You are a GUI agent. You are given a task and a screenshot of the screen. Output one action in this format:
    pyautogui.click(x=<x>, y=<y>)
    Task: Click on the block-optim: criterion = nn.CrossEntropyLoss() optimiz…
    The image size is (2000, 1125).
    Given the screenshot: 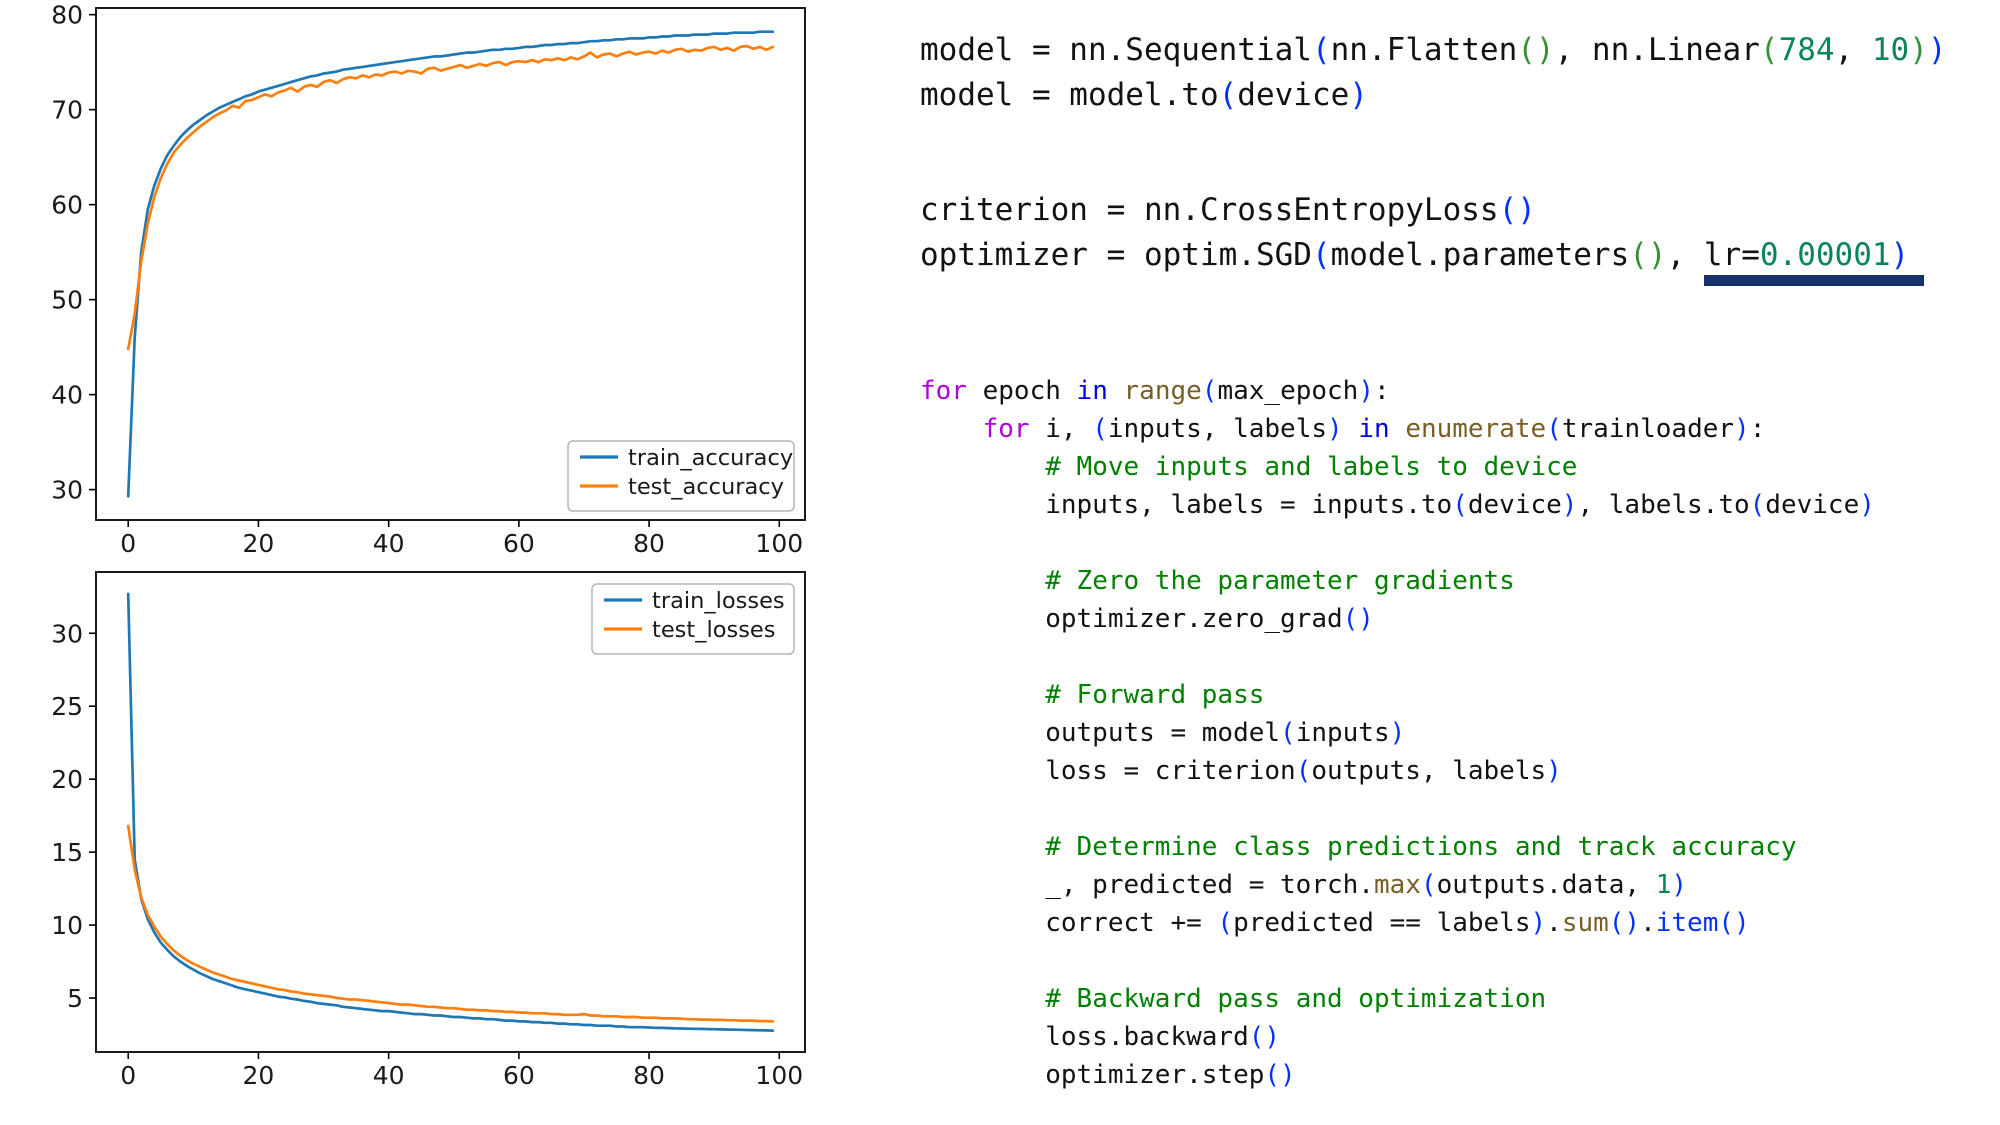 What is the action you would take?
    pyautogui.click(x=1422, y=237)
    